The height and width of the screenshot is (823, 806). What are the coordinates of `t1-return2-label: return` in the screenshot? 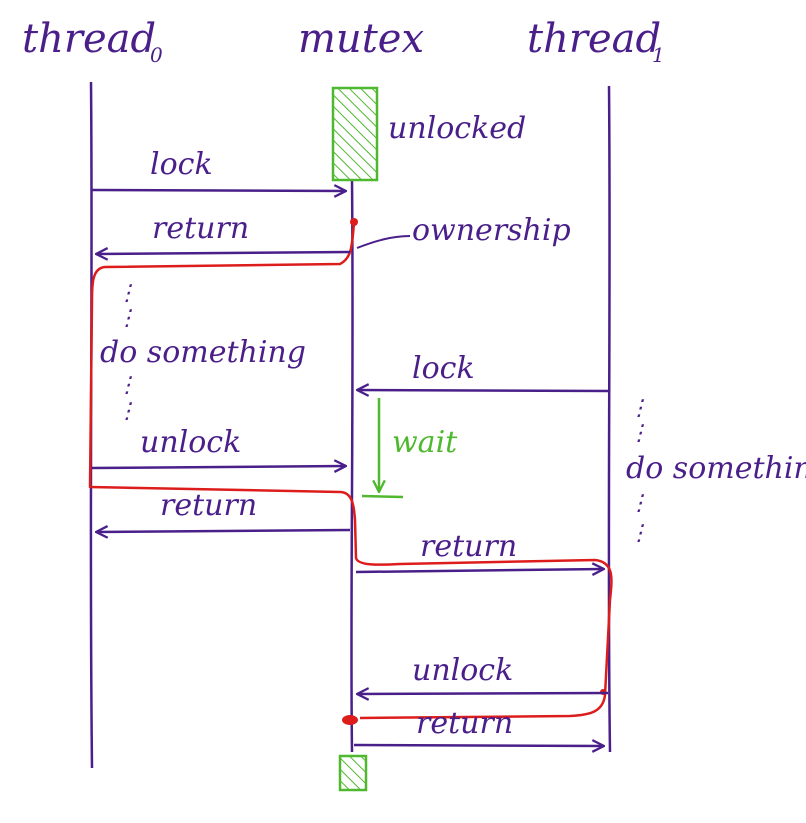 It's located at (464, 723).